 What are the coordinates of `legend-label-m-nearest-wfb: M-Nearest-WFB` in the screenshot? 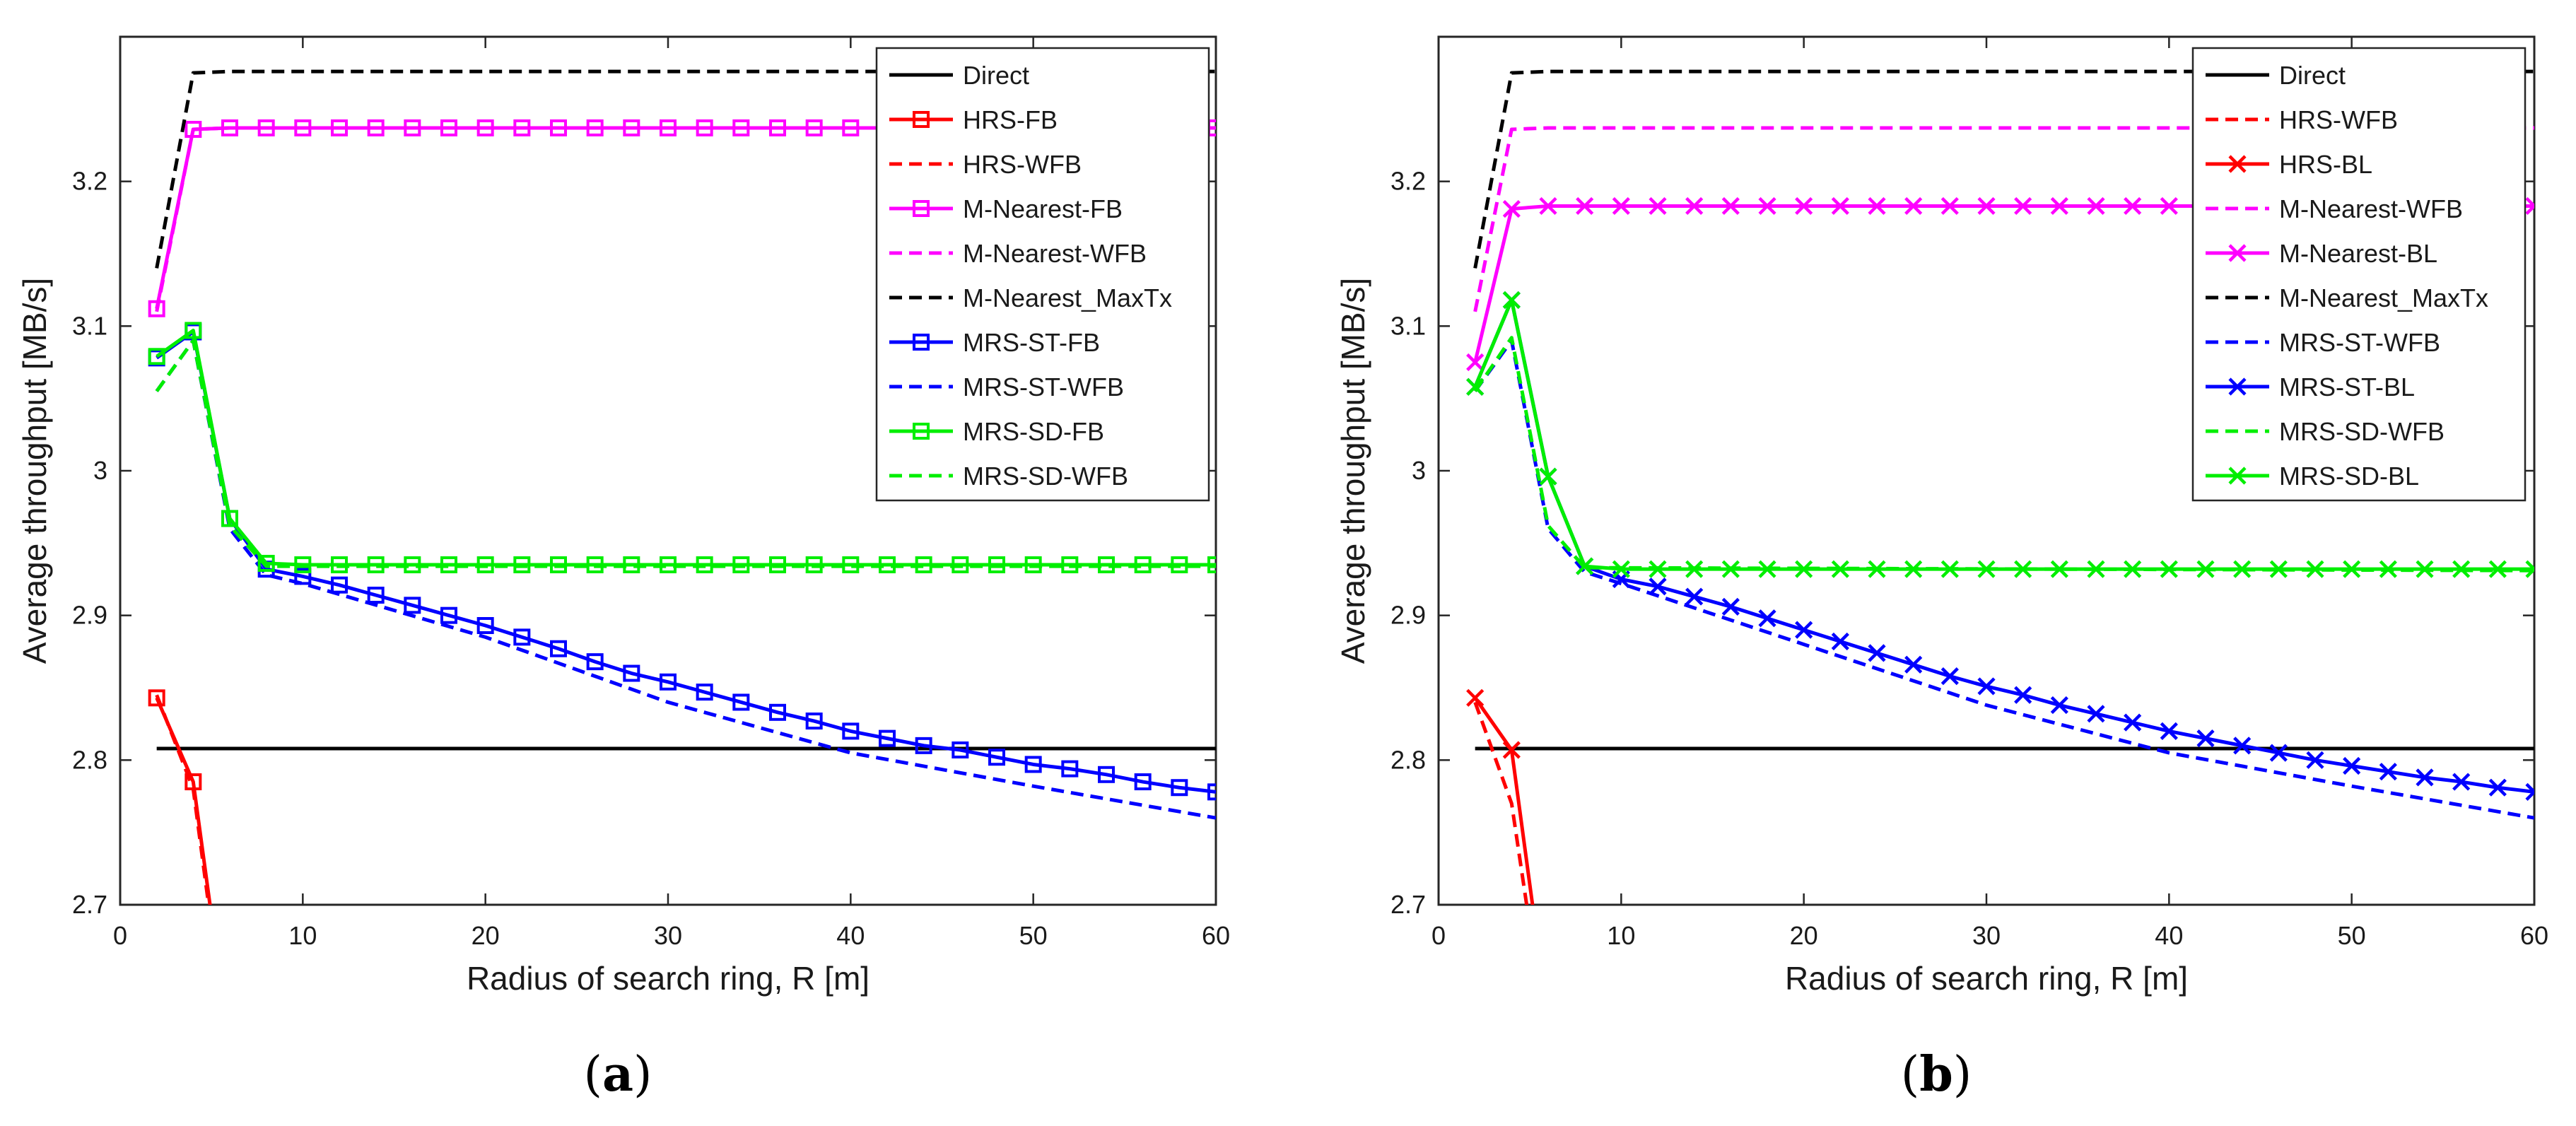 It's located at (1055, 253).